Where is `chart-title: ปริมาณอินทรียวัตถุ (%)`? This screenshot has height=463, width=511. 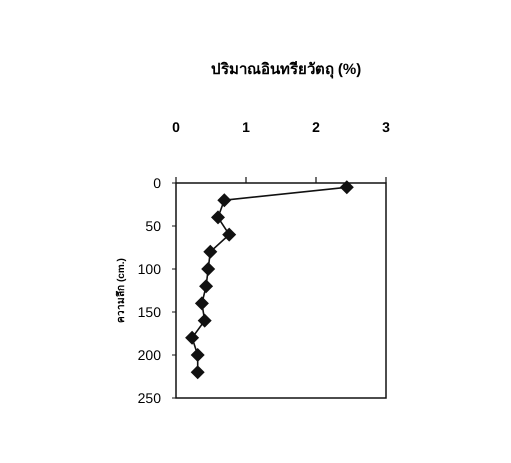
chart-title: ปริมาณอินทรียวัตถุ (%) is located at coordinates (286, 69).